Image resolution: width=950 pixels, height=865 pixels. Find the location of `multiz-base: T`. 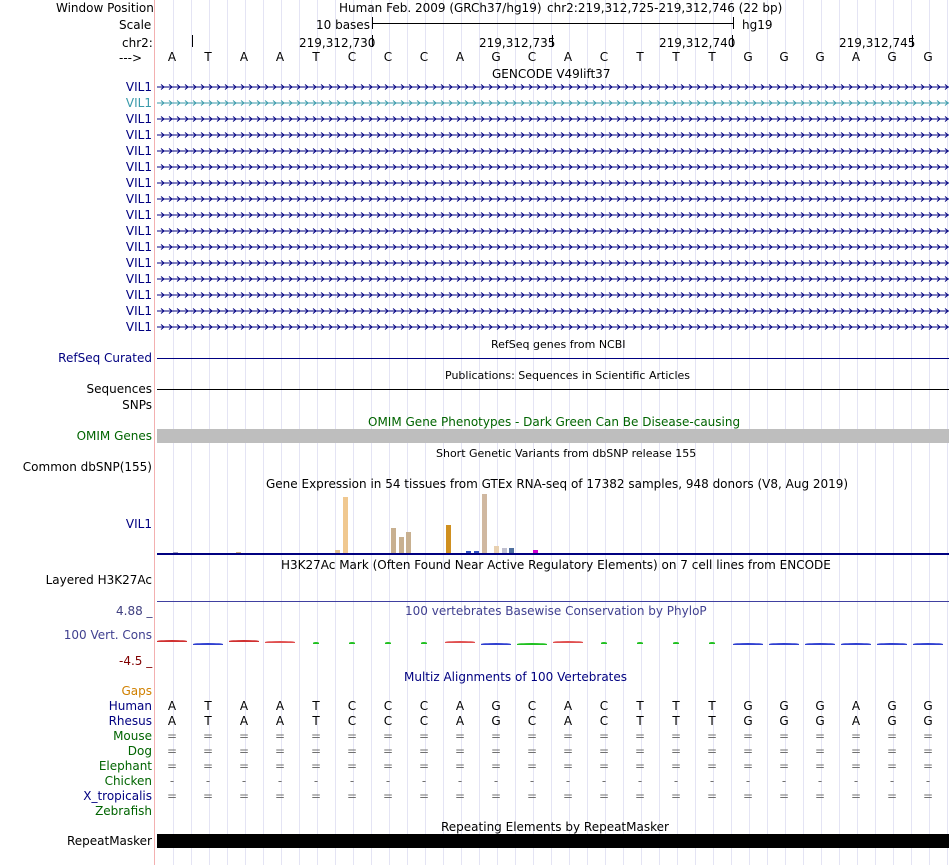

multiz-base: T is located at coordinates (208, 706).